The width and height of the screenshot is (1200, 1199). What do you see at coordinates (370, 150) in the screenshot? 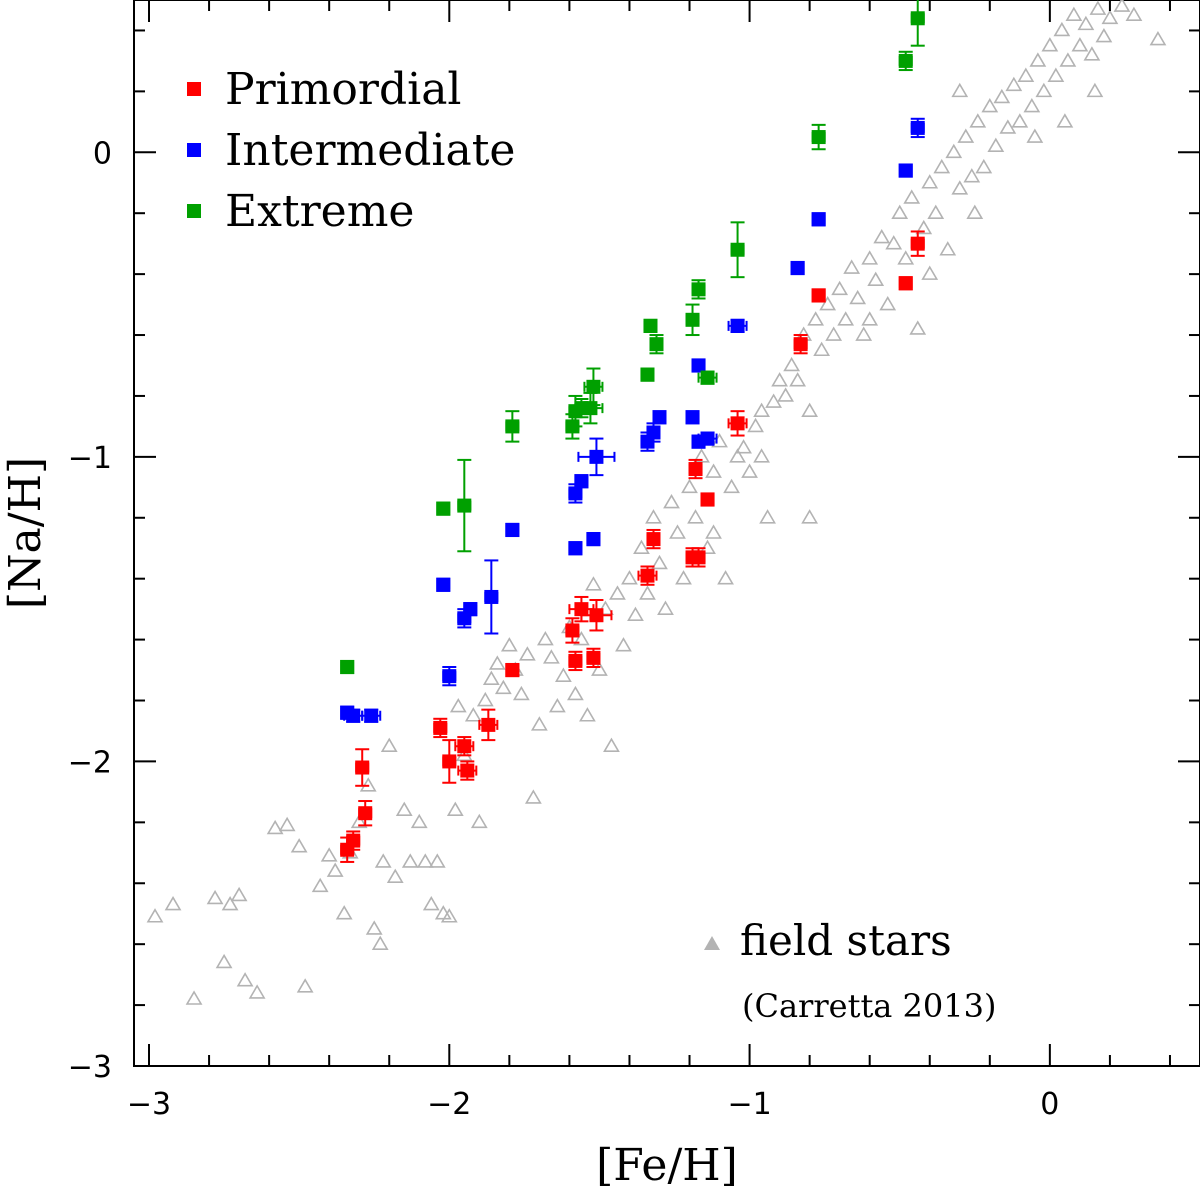
I see `legend-label-intermediate: Intermediate` at bounding box center [370, 150].